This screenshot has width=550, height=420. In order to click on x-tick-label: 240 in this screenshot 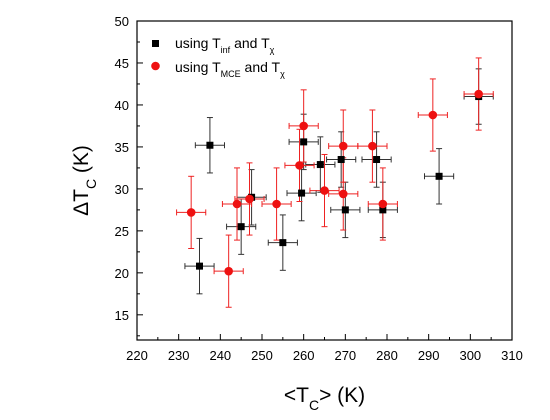, I will do `click(220, 355)`.